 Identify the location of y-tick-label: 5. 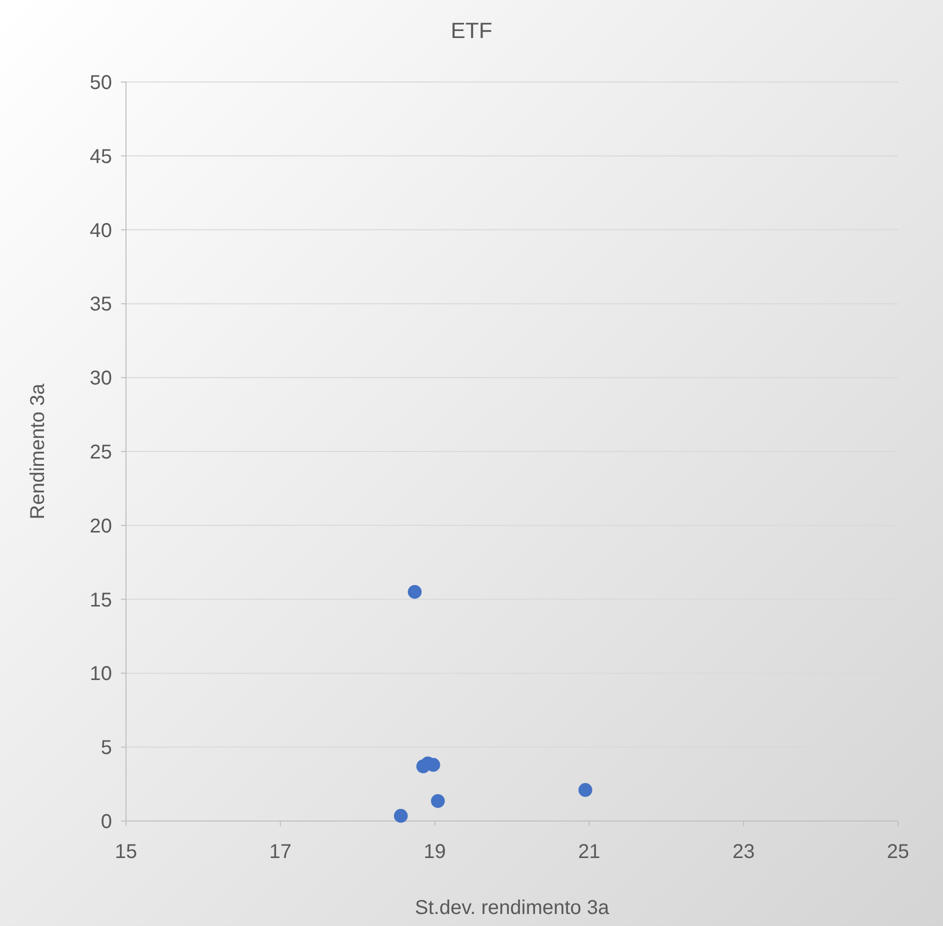
(106, 748).